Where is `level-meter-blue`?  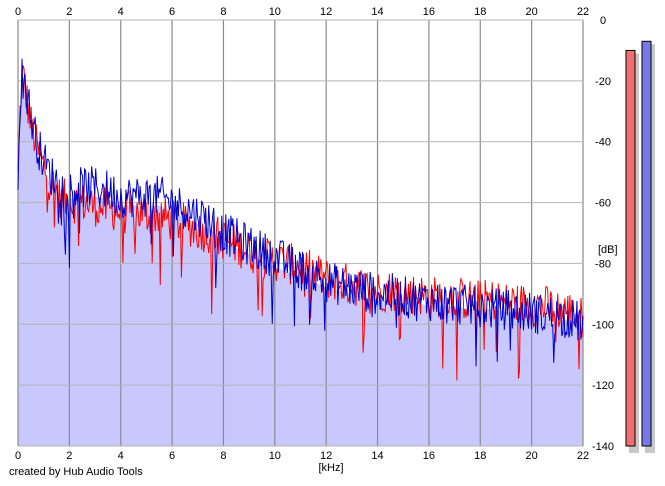
level-meter-blue is located at coordinates (646, 243).